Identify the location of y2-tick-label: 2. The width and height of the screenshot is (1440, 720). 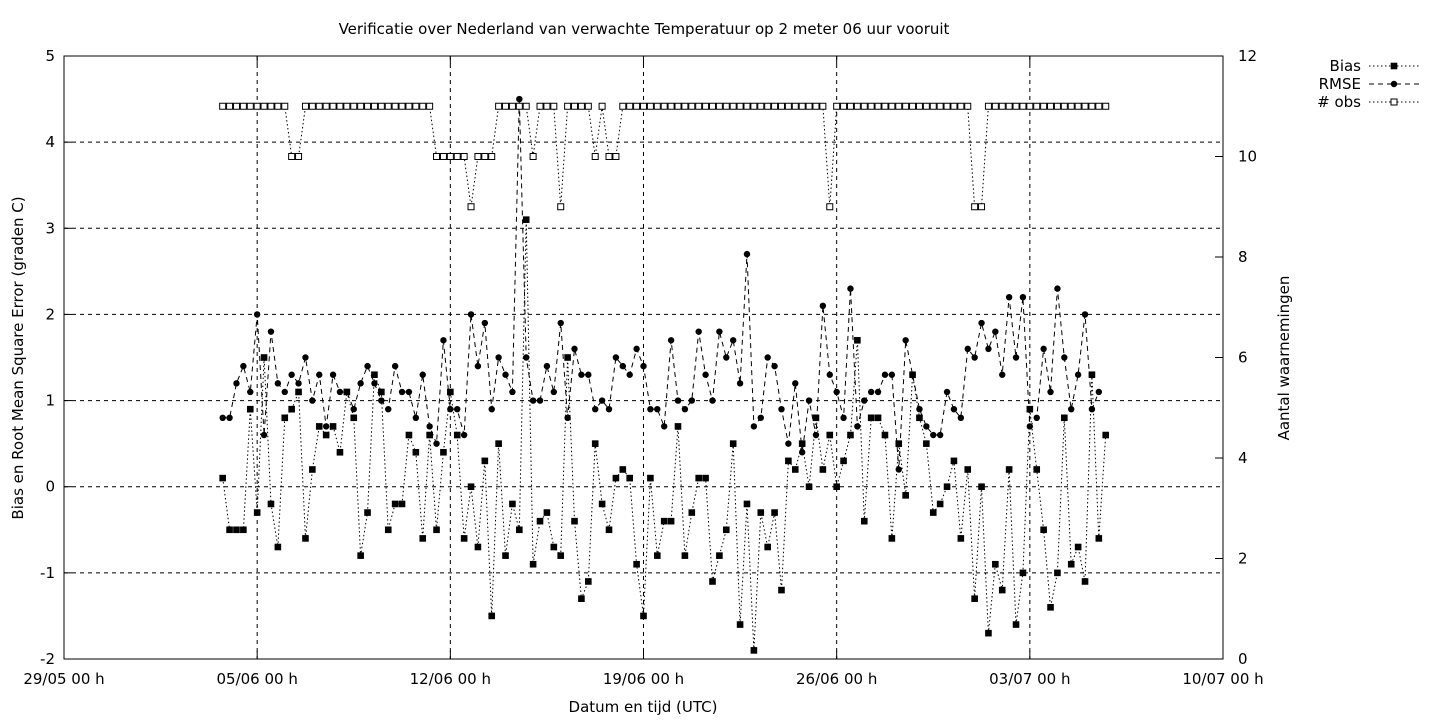
(1243, 559).